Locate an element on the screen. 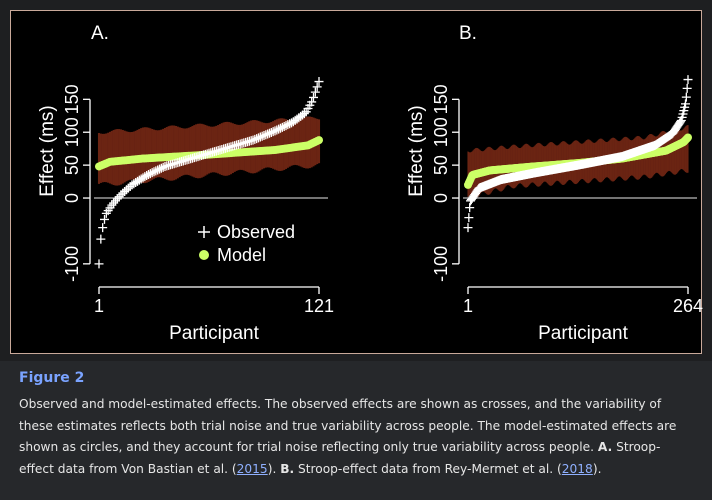  caption-label-b: B. is located at coordinates (287, 468).